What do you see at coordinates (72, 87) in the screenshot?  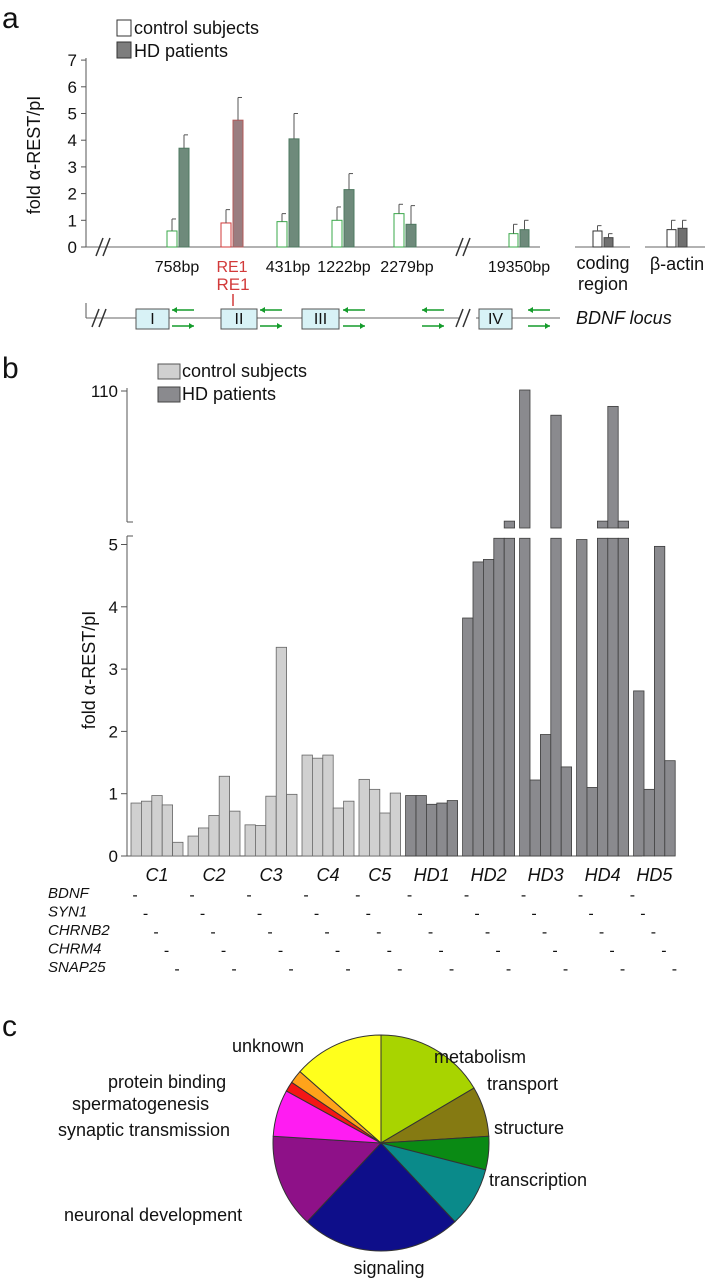 I see `axis-a-tick-label: 6` at bounding box center [72, 87].